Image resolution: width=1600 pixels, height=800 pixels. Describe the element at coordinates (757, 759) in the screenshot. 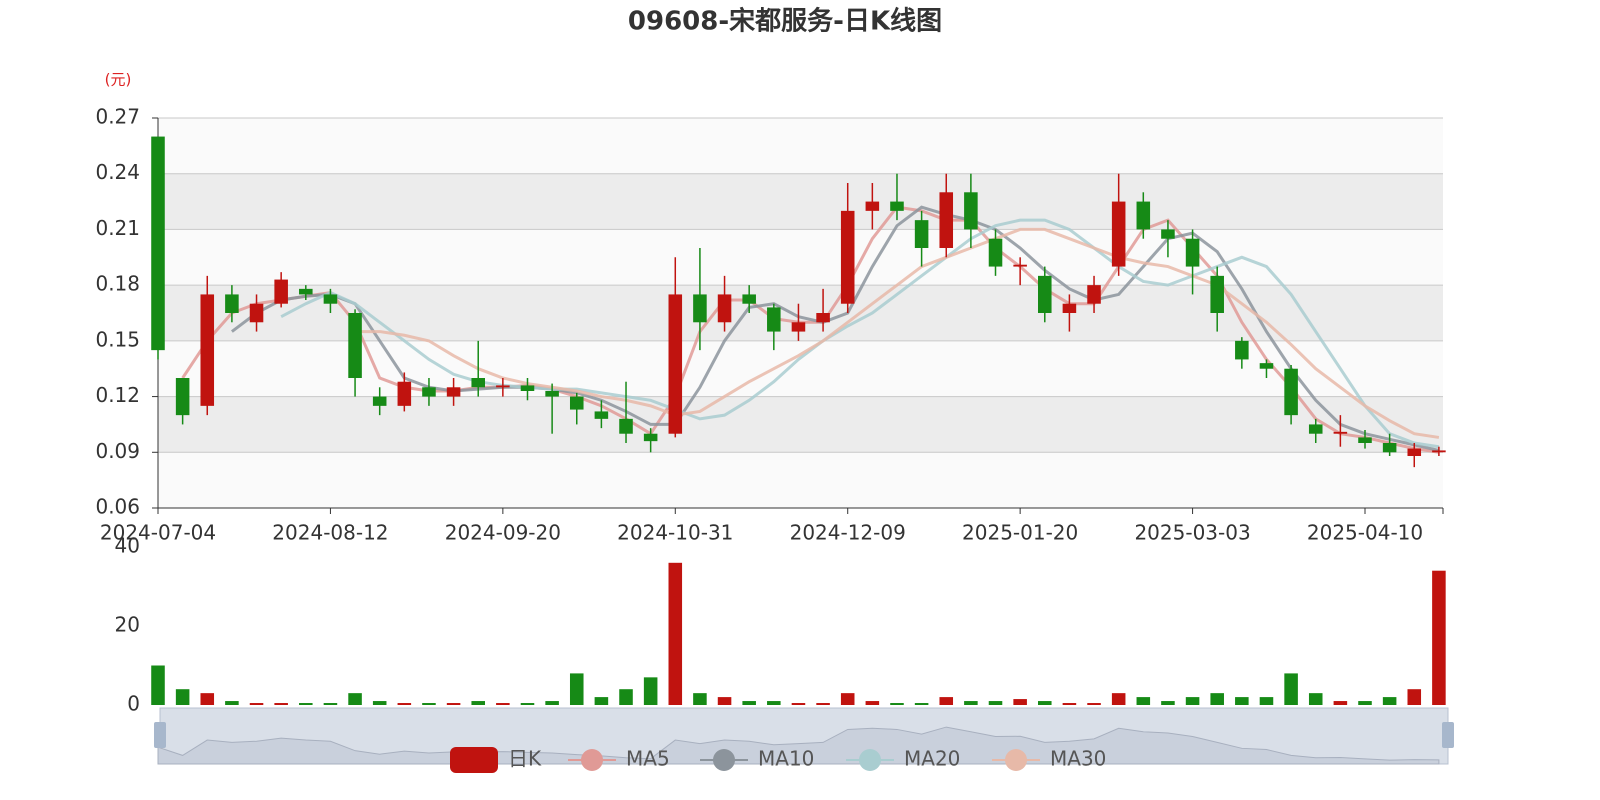

I see `legend-item: MA10` at that location.